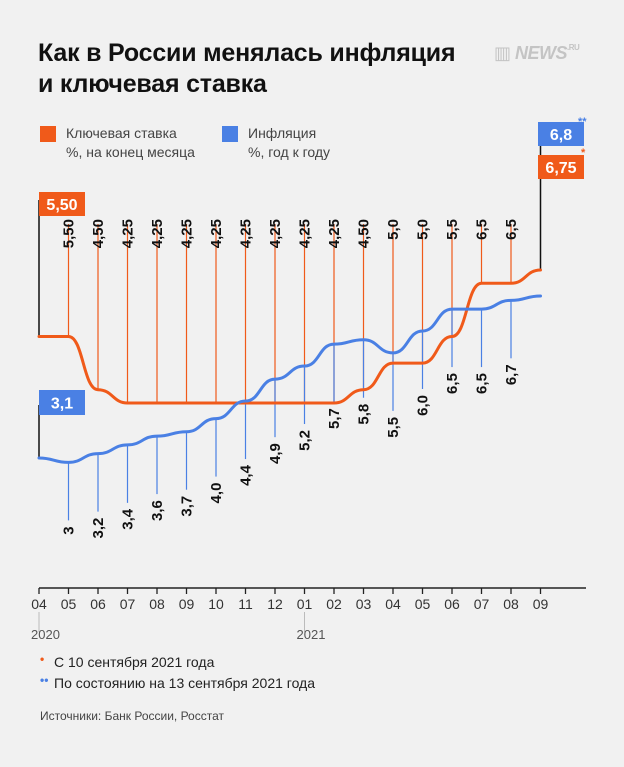  I want to click on x-tick-label: 02, so click(334, 604).